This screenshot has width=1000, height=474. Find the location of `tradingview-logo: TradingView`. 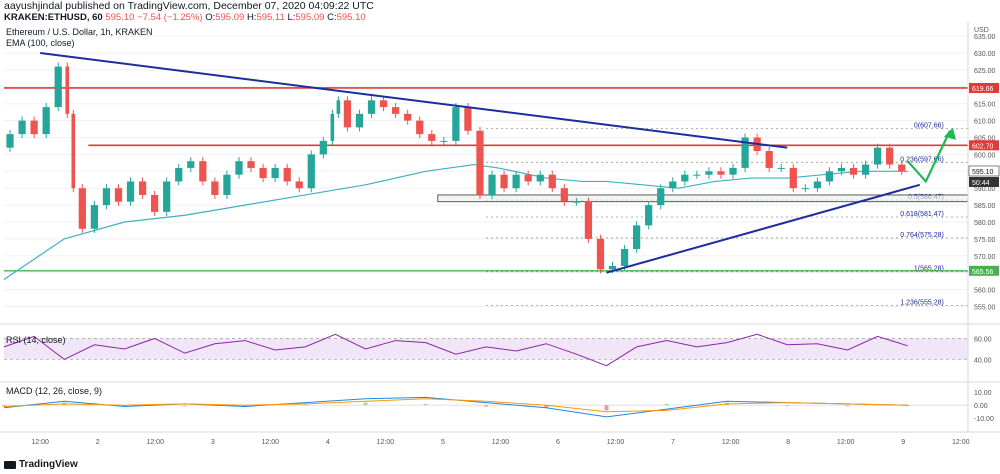

tradingview-logo: TradingView is located at coordinates (41, 464).